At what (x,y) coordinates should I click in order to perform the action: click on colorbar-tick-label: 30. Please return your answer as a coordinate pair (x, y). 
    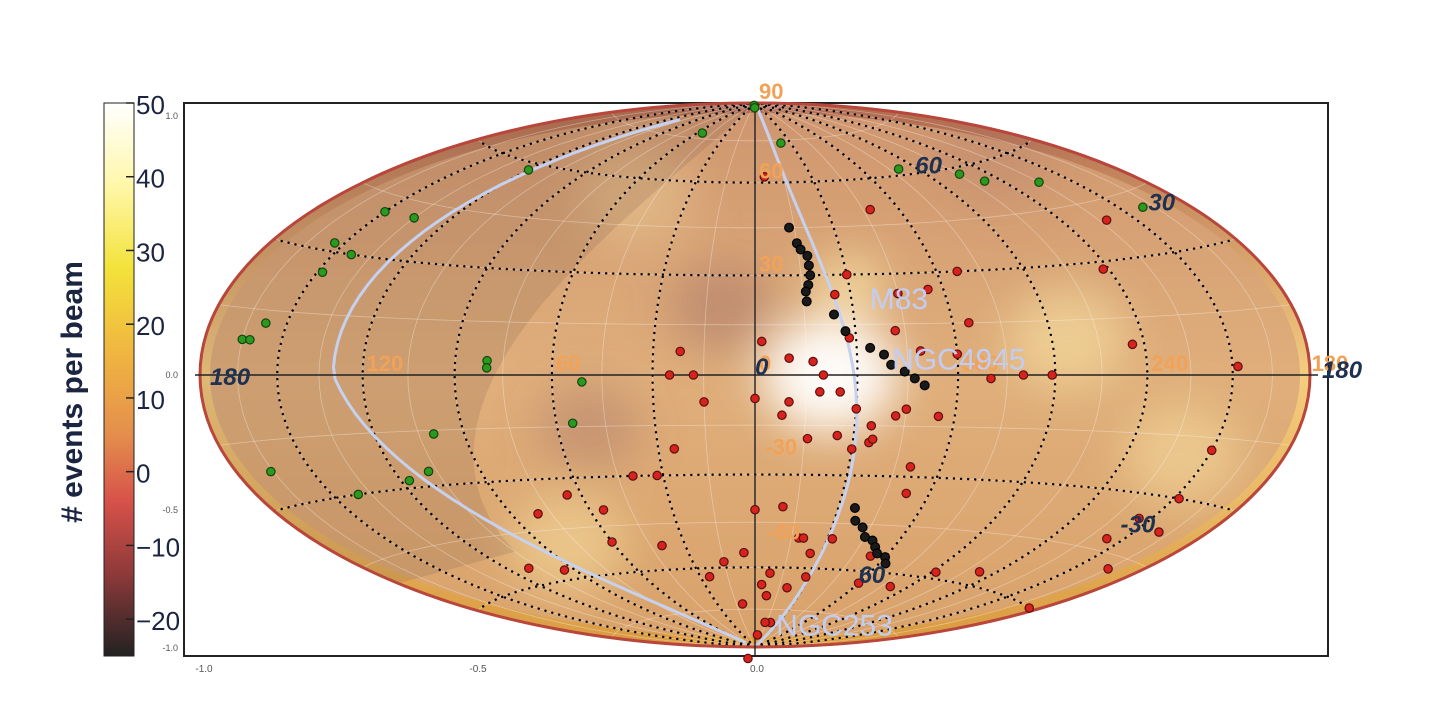
    Looking at the image, I should click on (150, 252).